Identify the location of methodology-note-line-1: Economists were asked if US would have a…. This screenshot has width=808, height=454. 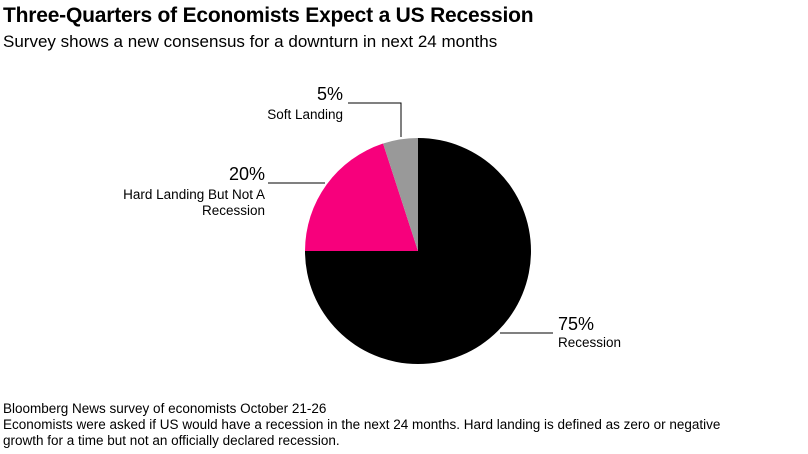
(362, 424).